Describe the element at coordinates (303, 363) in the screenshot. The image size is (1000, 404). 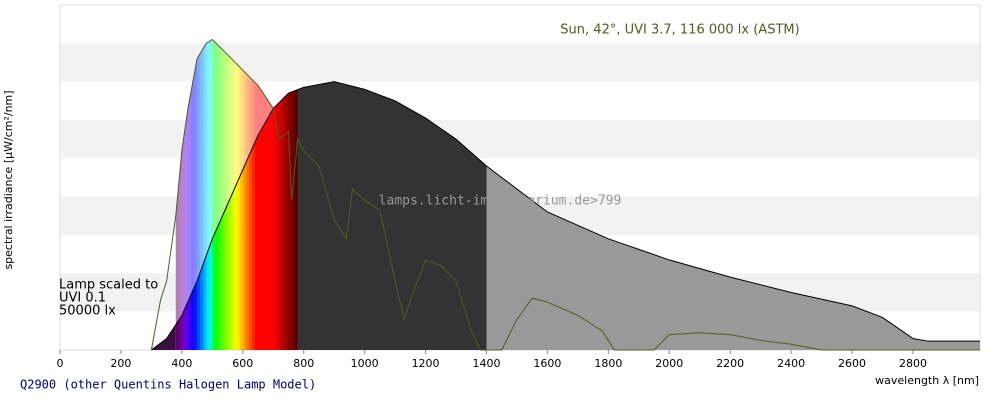
I see `x-tick-label: 800` at that location.